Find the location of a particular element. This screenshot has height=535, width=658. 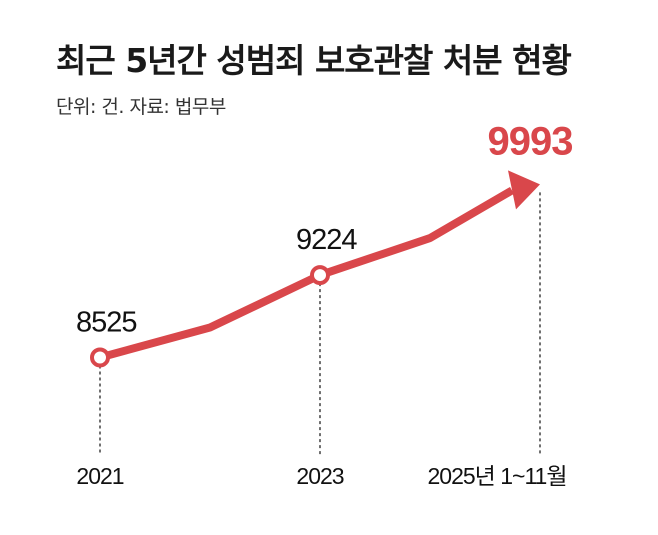

data-label-1: 9224 is located at coordinates (326, 240).